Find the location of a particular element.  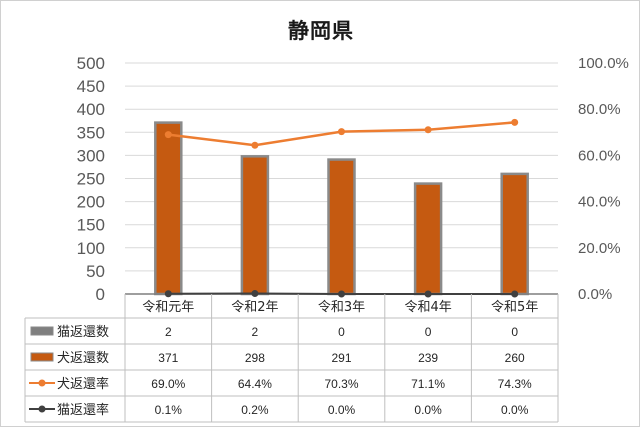

y-left-tick-label: 450 is located at coordinates (91, 86).